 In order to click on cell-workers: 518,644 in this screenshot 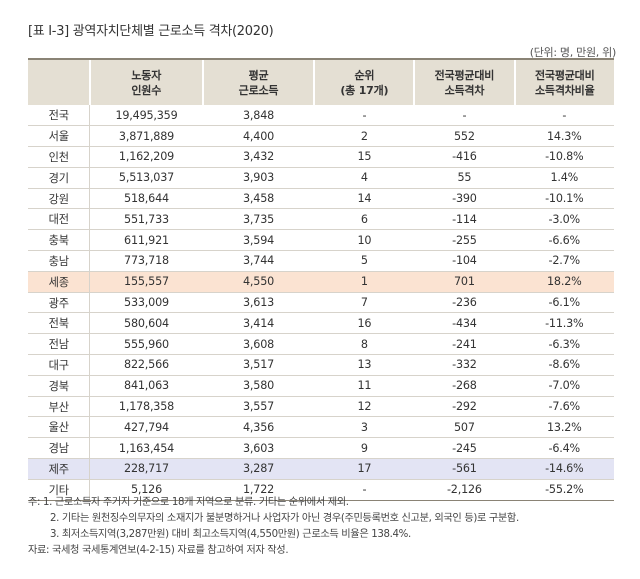, I will do `click(146, 199)`.